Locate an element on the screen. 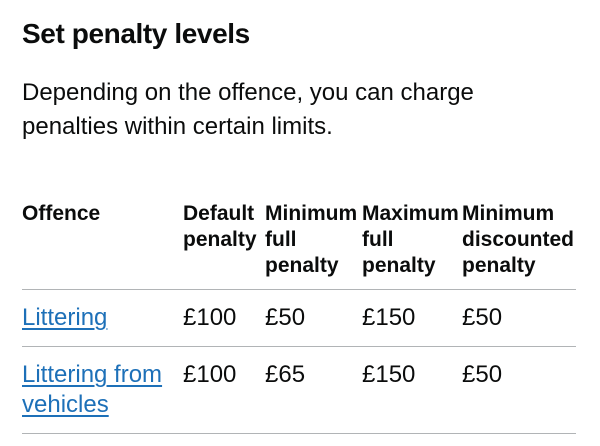 The image size is (600, 446). cell-offence: Littering from vehicles is located at coordinates (102, 390).